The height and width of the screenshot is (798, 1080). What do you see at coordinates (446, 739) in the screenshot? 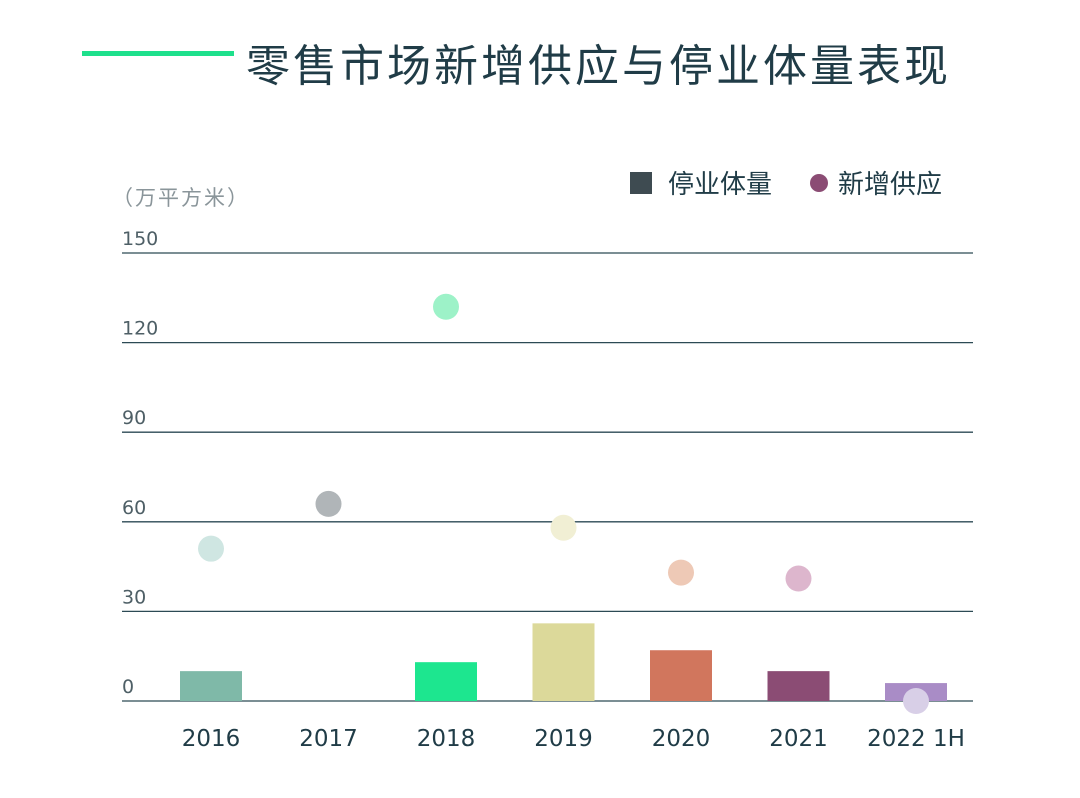
I see `x-tick-label: 2018` at bounding box center [446, 739].